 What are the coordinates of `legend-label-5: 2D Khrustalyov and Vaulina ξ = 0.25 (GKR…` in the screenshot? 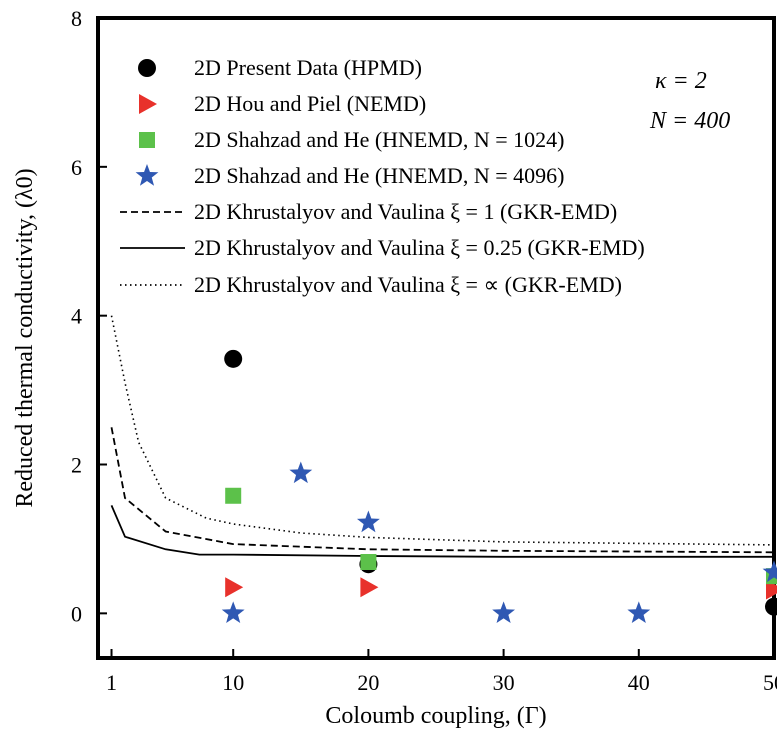 It's located at (419, 247).